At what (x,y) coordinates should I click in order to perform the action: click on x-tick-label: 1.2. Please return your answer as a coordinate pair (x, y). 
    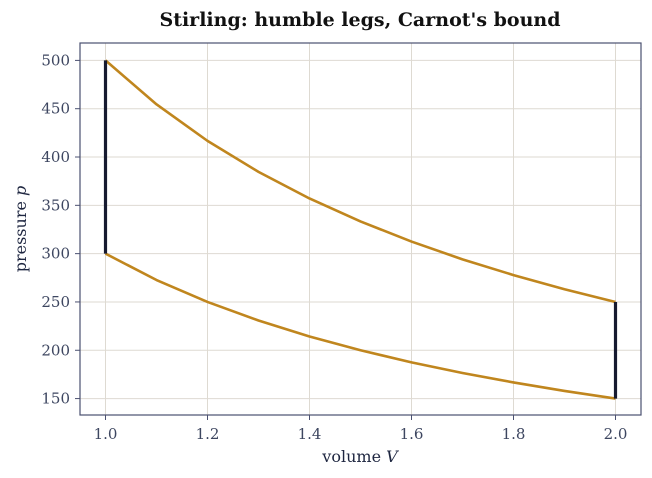
    Looking at the image, I should click on (208, 434).